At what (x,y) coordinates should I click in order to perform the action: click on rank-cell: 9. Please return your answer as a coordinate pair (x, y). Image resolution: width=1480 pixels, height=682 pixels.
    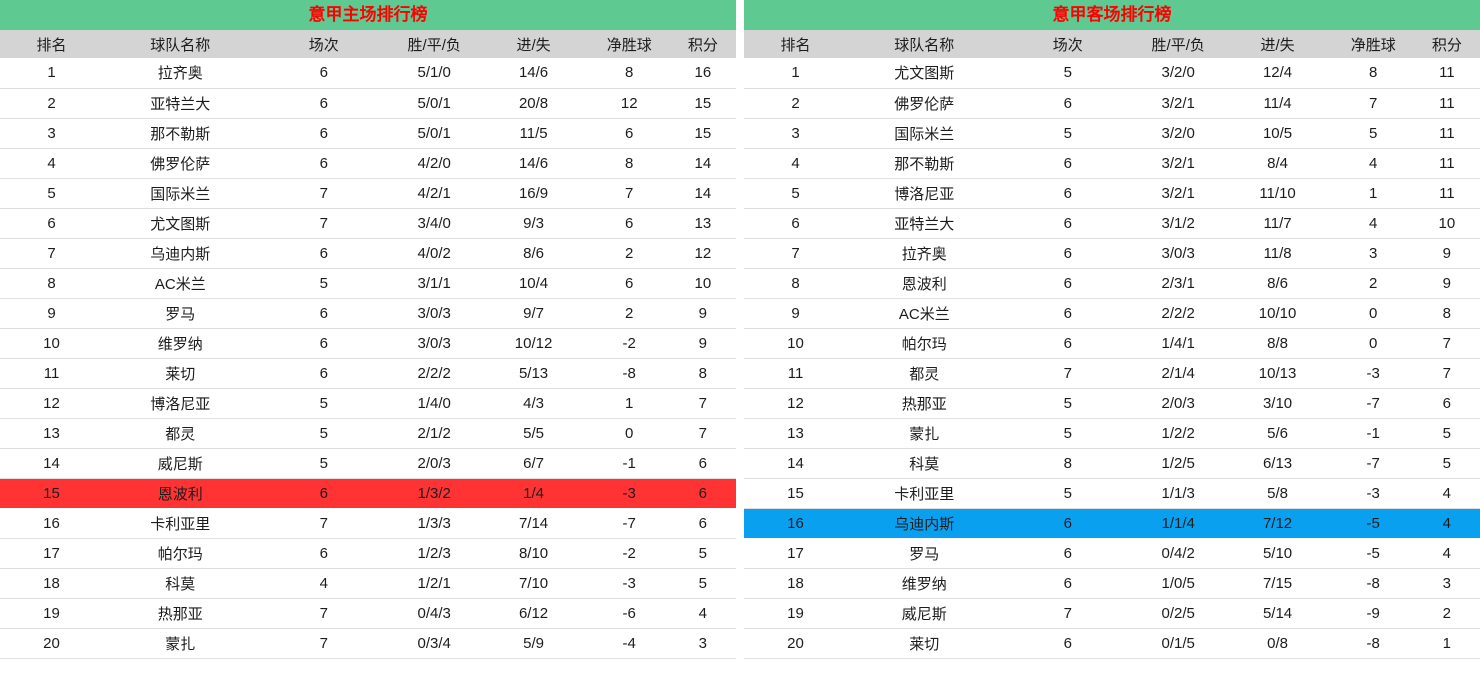
    Looking at the image, I should click on (52, 313).